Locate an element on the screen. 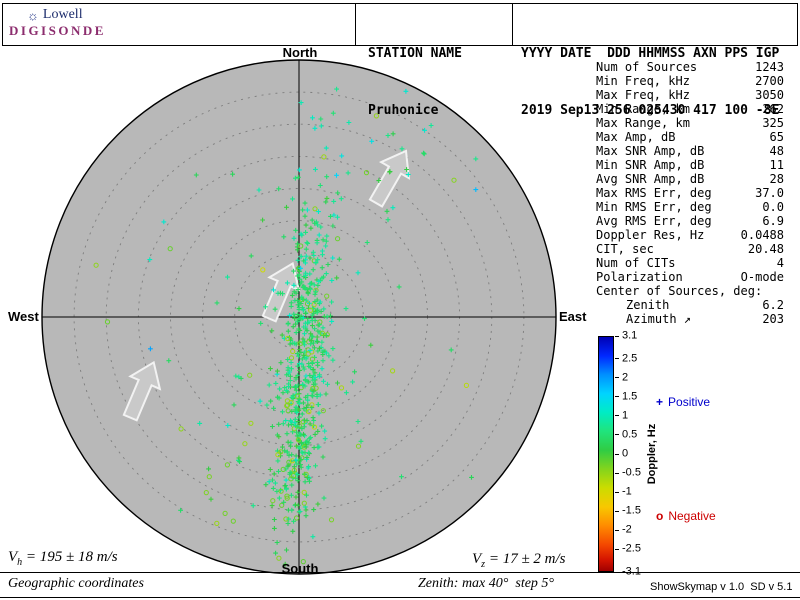  doppler-colorbar is located at coordinates (606, 454).